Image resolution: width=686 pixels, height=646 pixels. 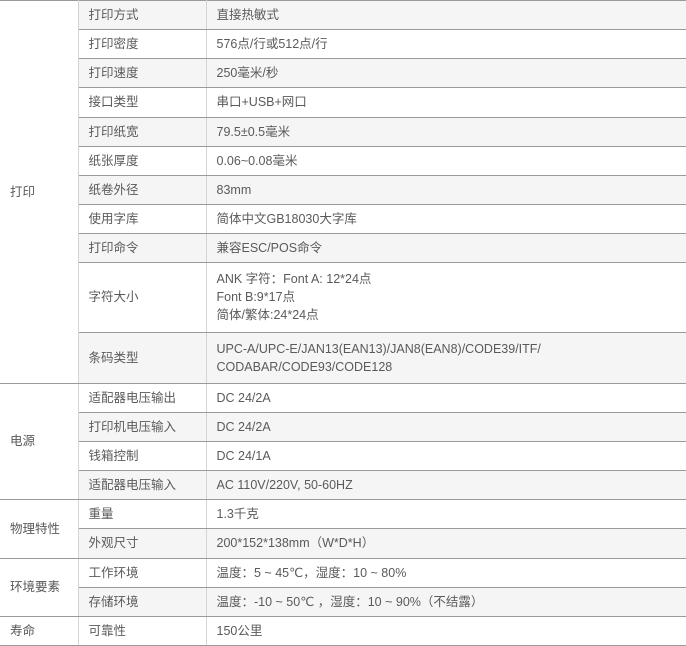 I want to click on category-label: 寿命, so click(x=39, y=631).